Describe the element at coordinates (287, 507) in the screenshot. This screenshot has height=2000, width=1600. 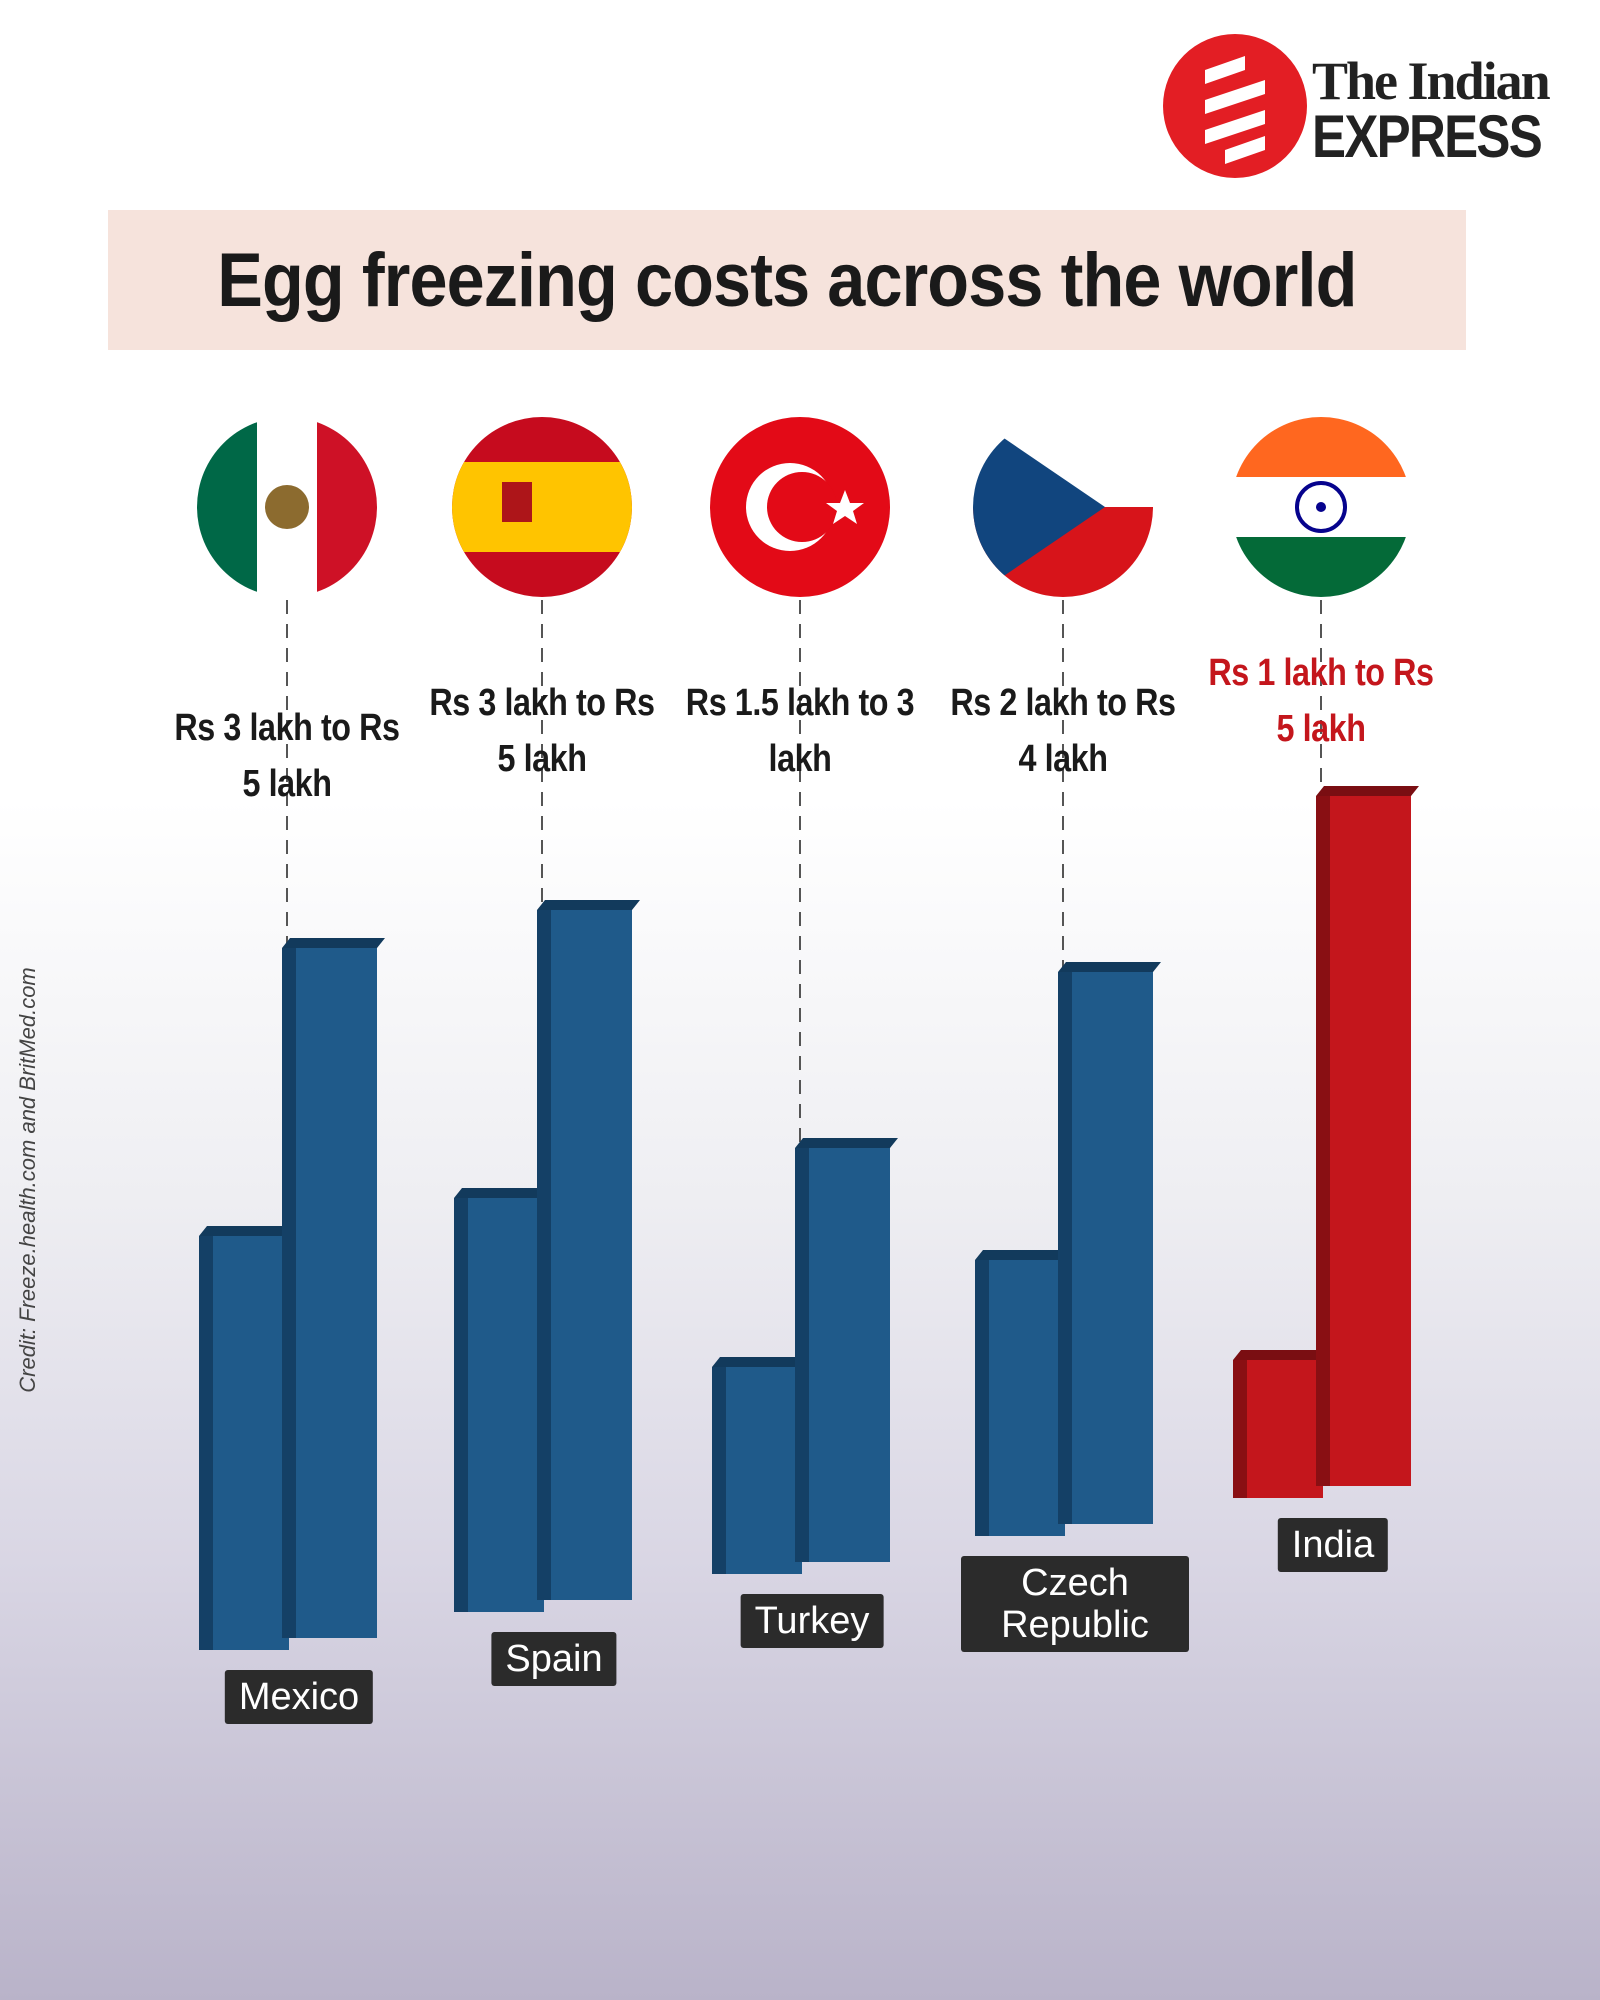
I see `flag-mexico` at that location.